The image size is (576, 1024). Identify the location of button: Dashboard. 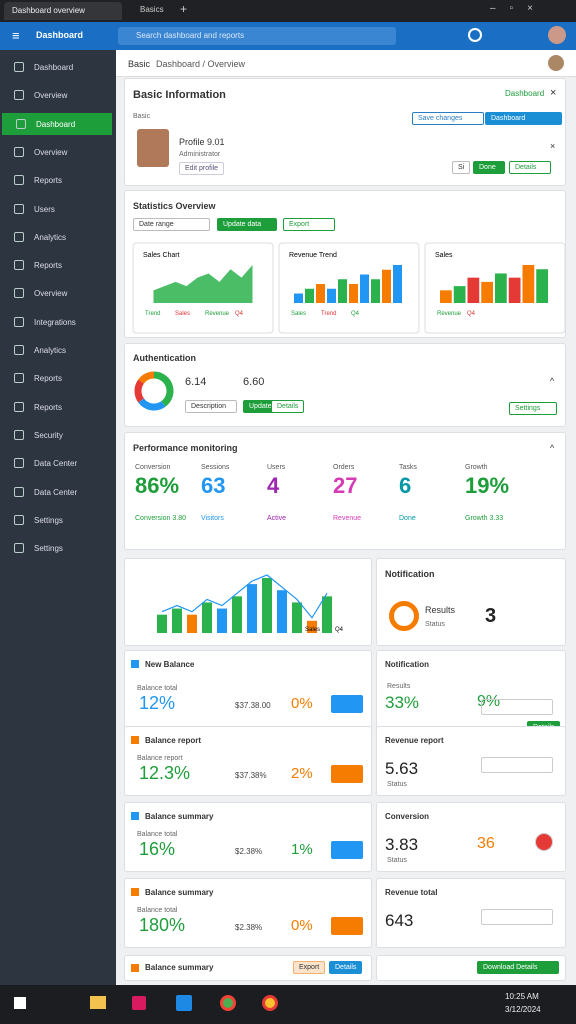
(523, 118).